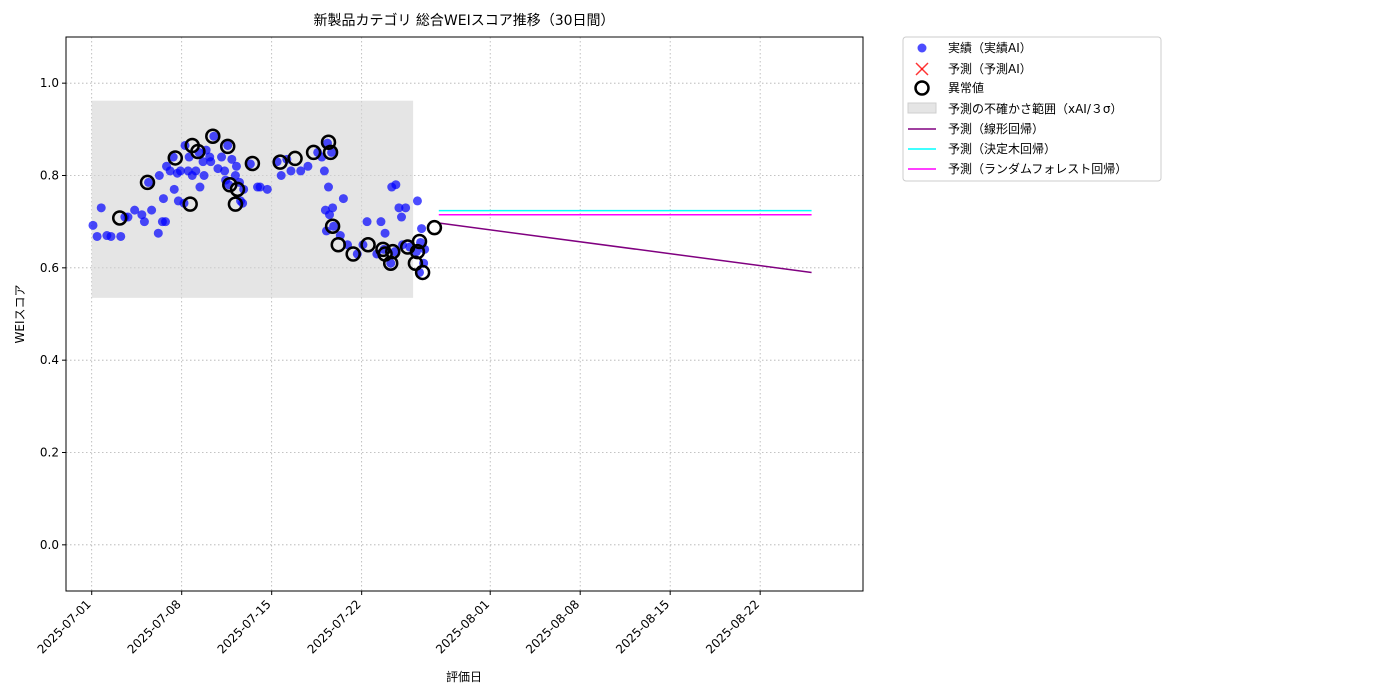 The width and height of the screenshot is (1400, 700). What do you see at coordinates (277, 204) in the screenshot?
I see `anomaly-markers` at bounding box center [277, 204].